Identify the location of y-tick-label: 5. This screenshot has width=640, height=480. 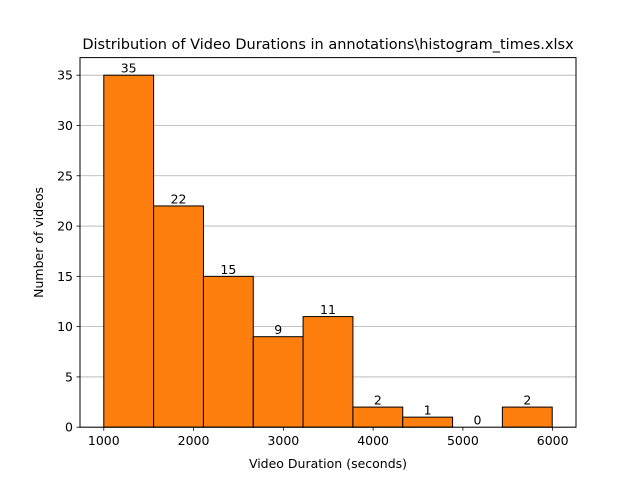
(69, 376).